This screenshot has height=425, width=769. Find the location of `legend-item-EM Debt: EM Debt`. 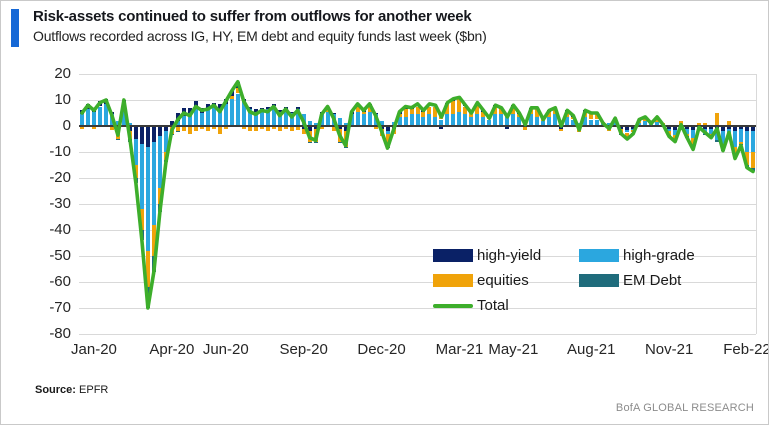

legend-item-EM Debt: EM Debt is located at coordinates (659, 280).